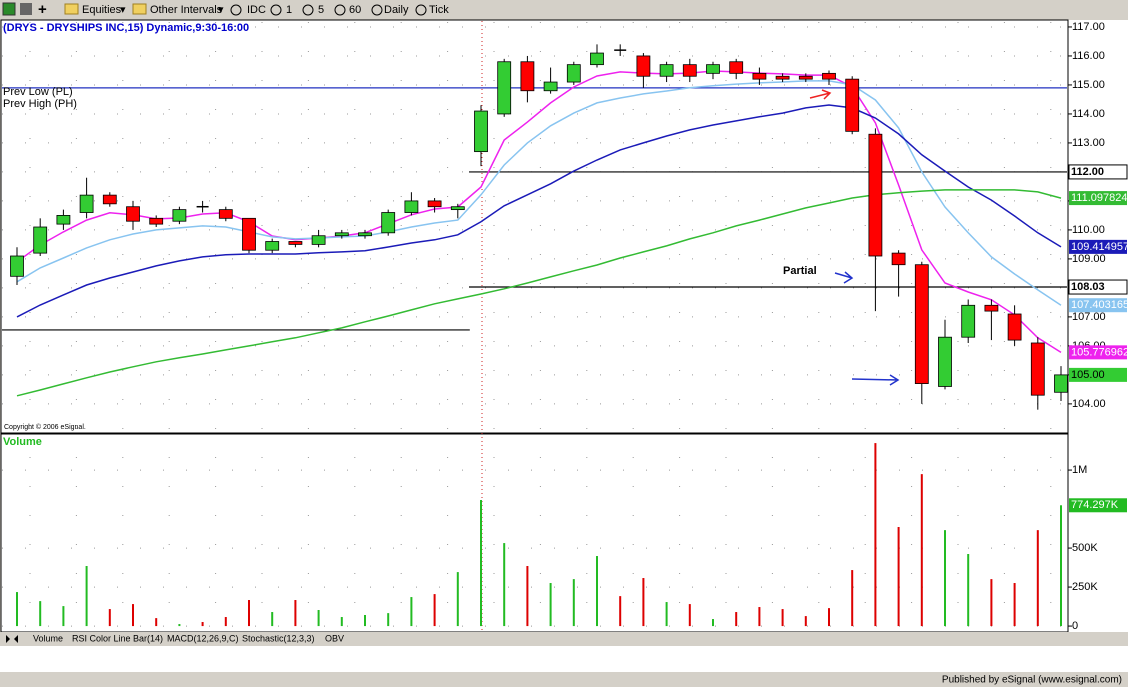  I want to click on toolbar-icon: +, so click(42, 9).